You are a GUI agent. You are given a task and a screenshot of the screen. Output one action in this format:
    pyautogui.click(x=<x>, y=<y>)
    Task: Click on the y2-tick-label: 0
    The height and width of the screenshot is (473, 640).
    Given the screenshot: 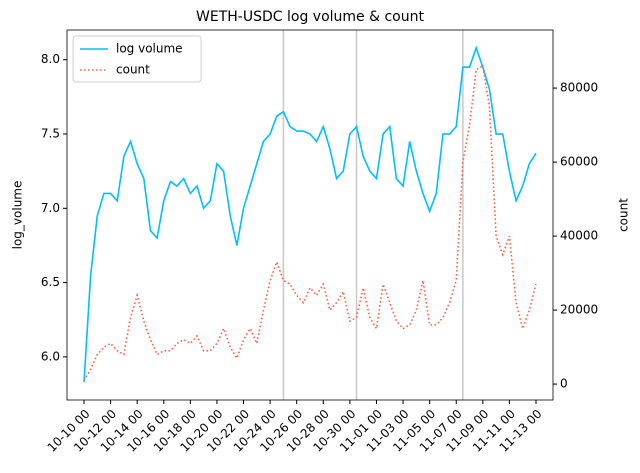 What is the action you would take?
    pyautogui.click(x=564, y=384)
    